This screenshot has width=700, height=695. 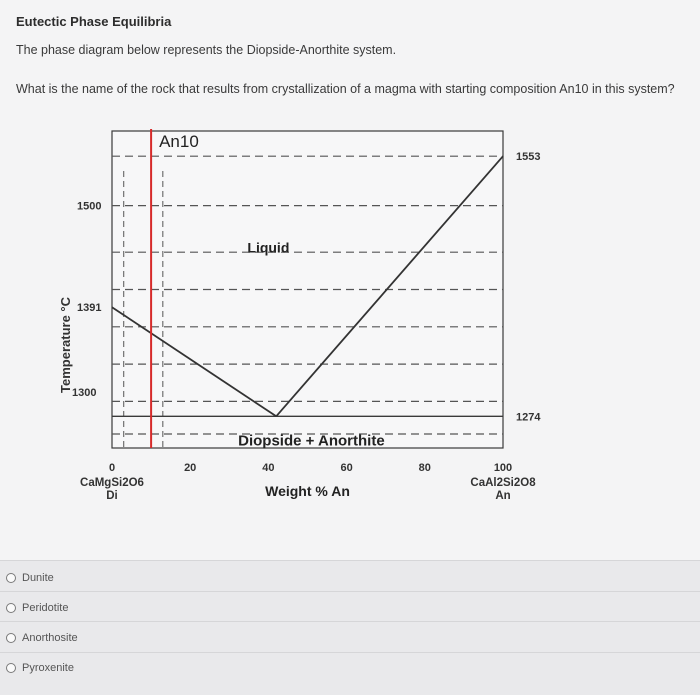 I want to click on option-label: Anorthosite, so click(x=50, y=638).